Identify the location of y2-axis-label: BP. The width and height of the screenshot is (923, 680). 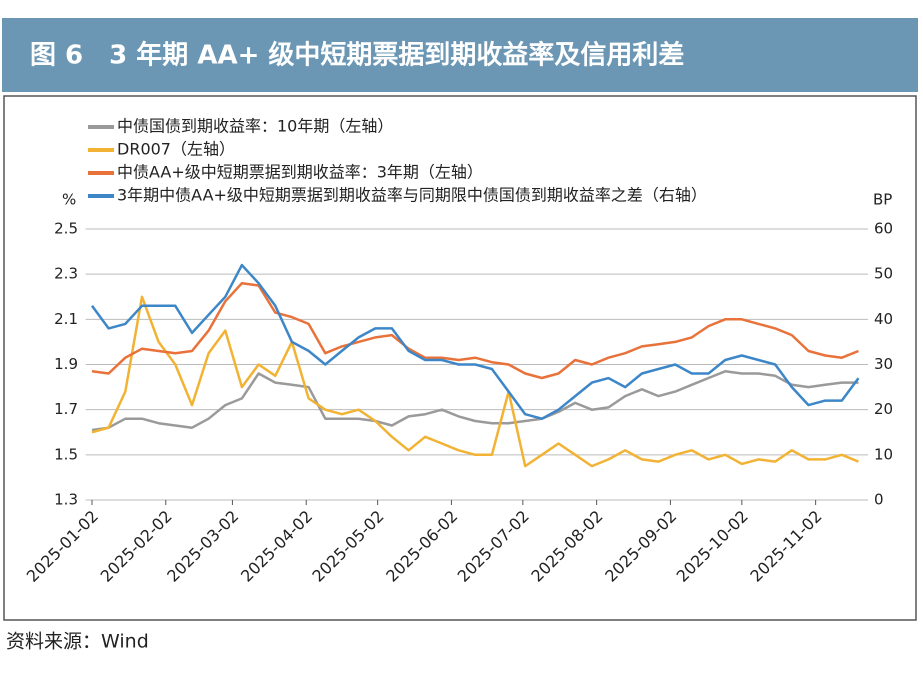
(882, 200).